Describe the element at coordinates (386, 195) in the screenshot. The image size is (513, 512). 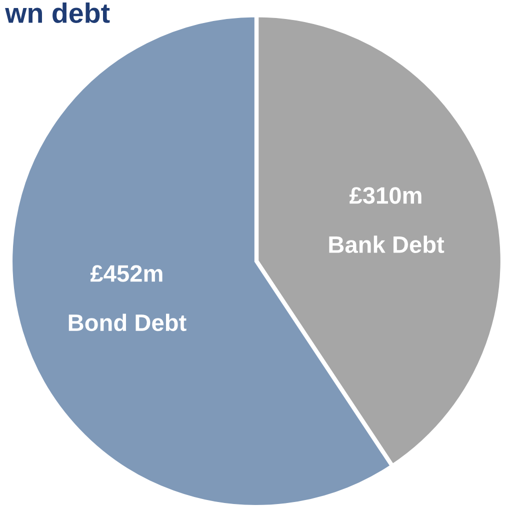
I see `data-label: £310m` at that location.